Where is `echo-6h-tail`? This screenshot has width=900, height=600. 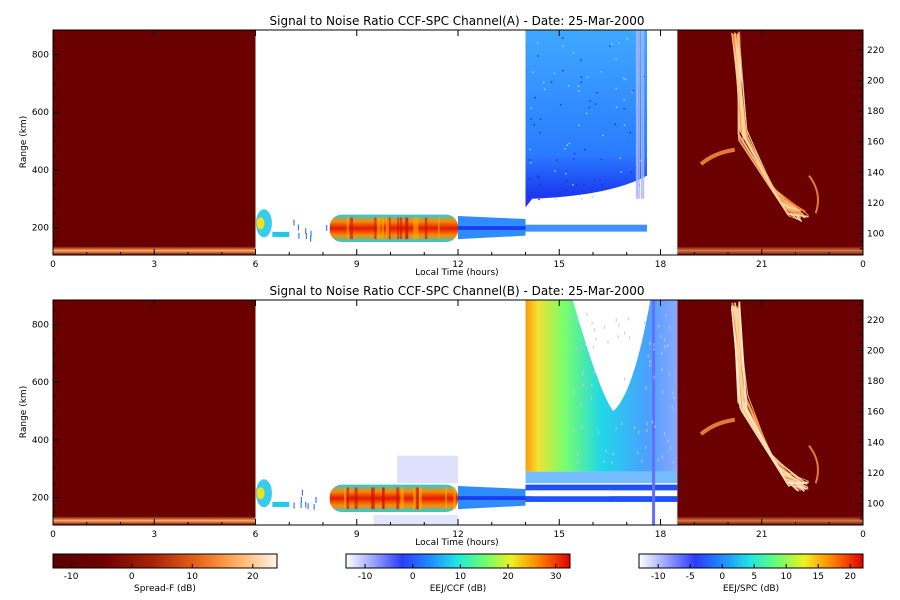
echo-6h-tail is located at coordinates (281, 234).